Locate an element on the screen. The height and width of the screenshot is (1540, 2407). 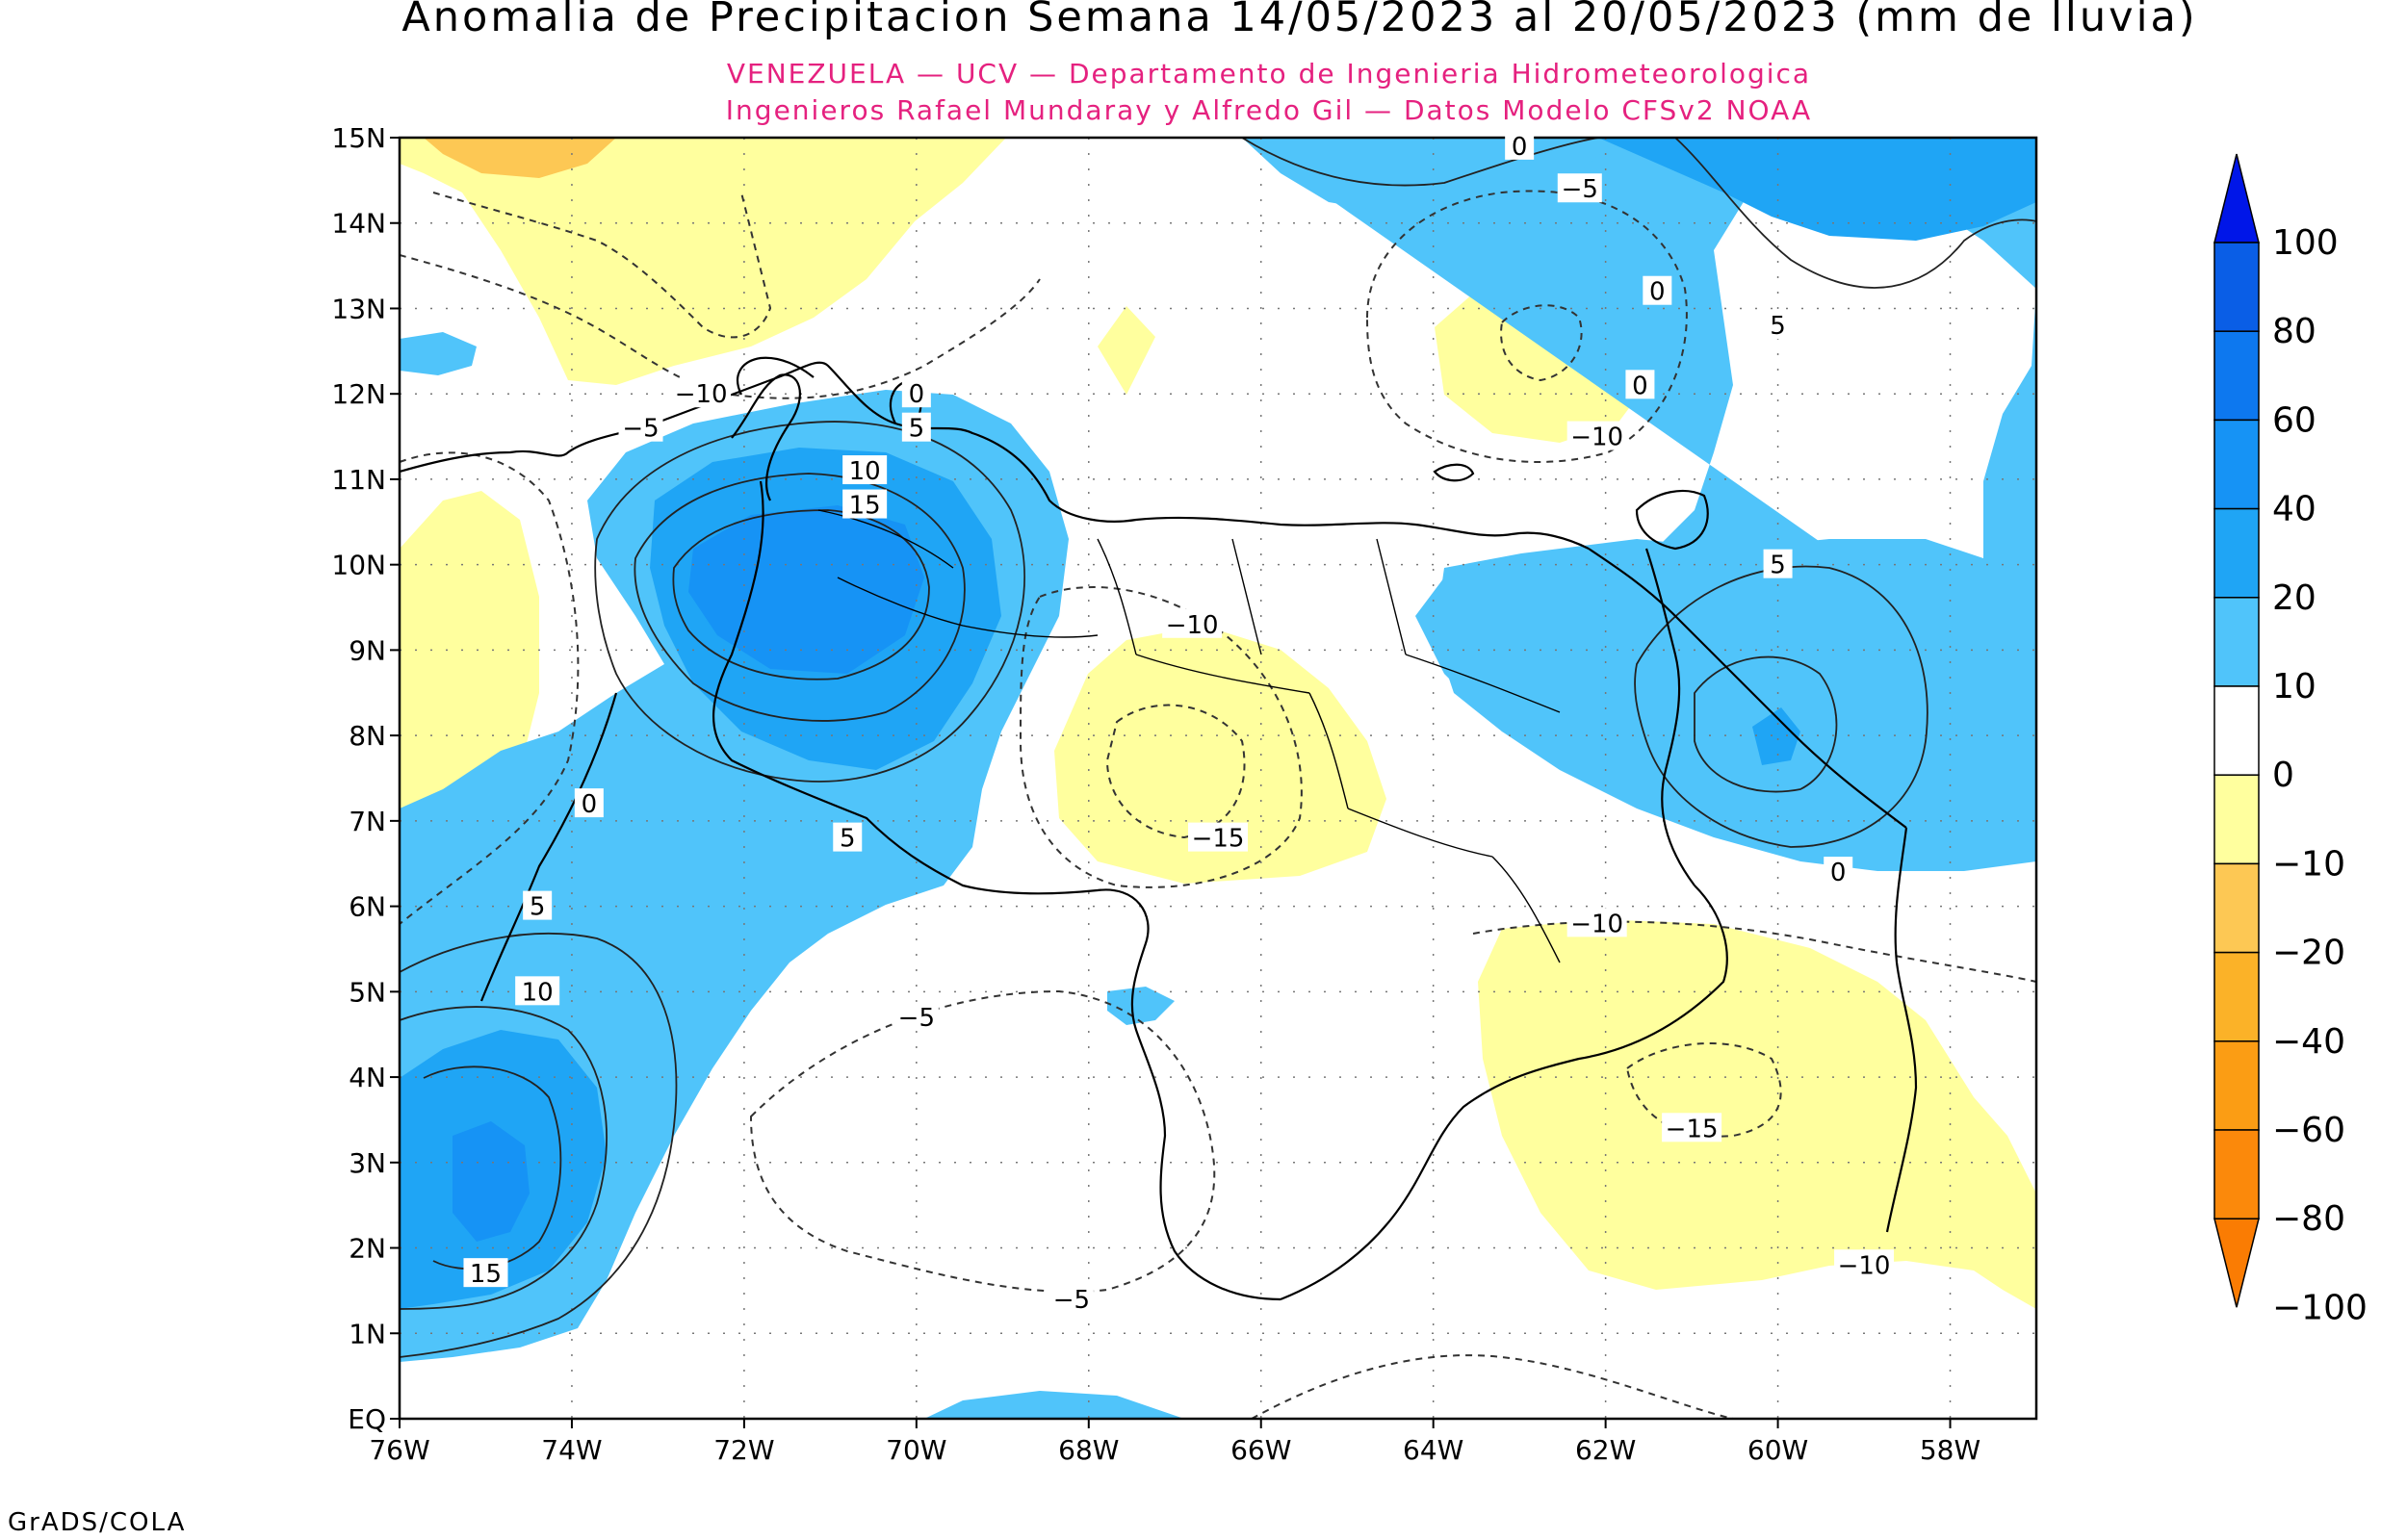
colorbar-label: 80 is located at coordinates (2294, 331).